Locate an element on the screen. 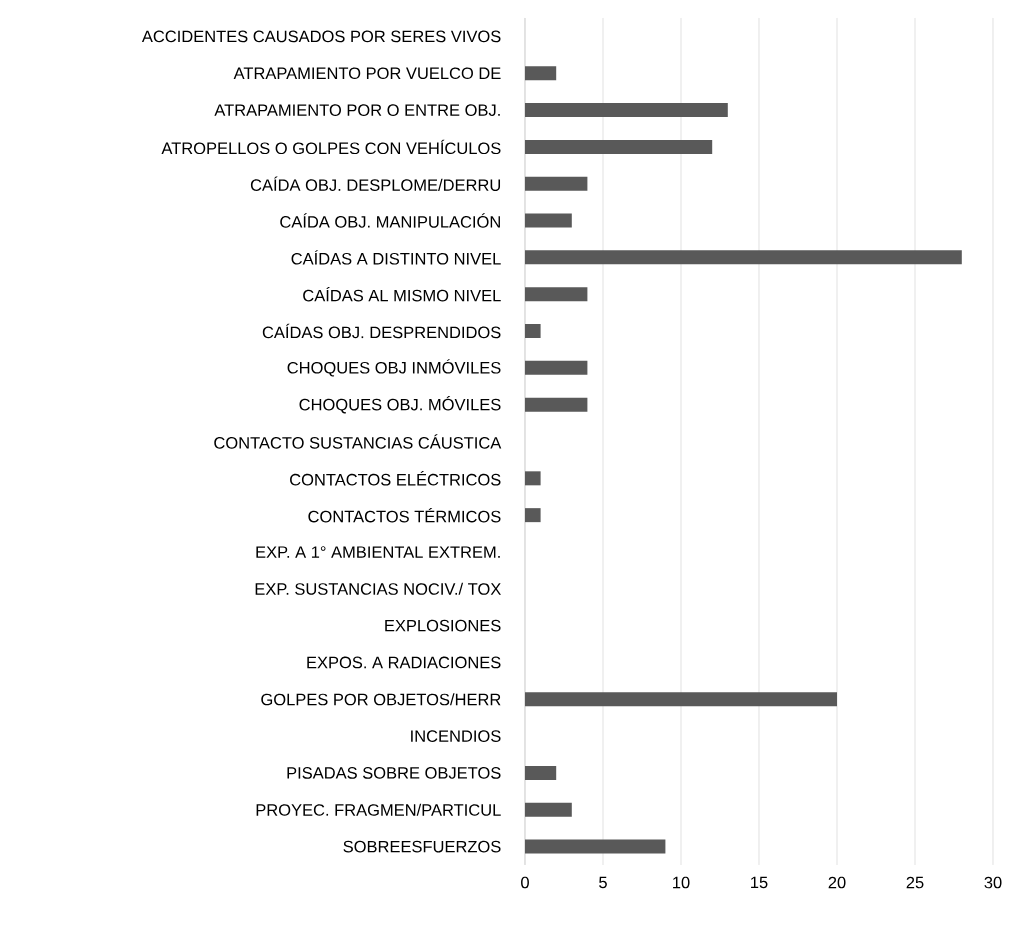 Image resolution: width=1026 pixels, height=933 pixels. y-tick-label: SOBREESFUERZOS is located at coordinates (422, 846).